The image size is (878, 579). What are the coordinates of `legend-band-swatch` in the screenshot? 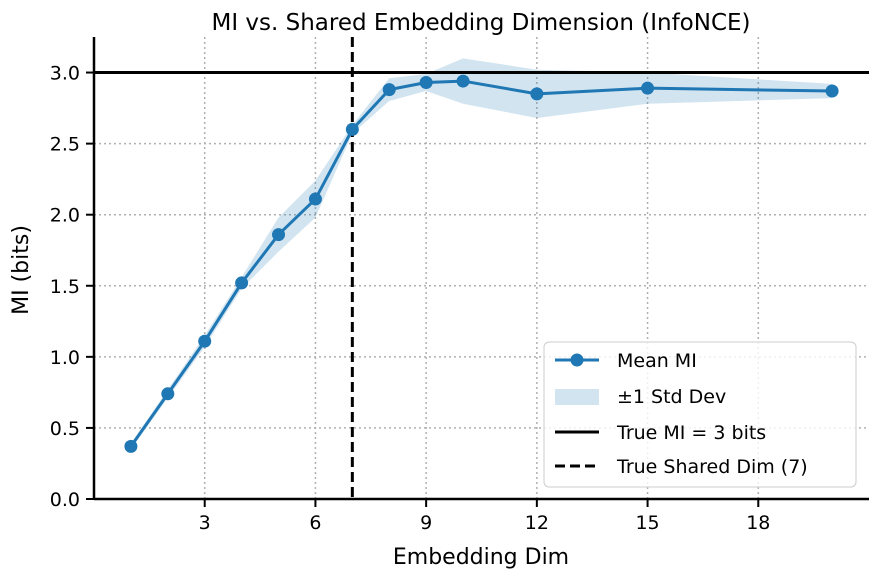 It's located at (577, 397).